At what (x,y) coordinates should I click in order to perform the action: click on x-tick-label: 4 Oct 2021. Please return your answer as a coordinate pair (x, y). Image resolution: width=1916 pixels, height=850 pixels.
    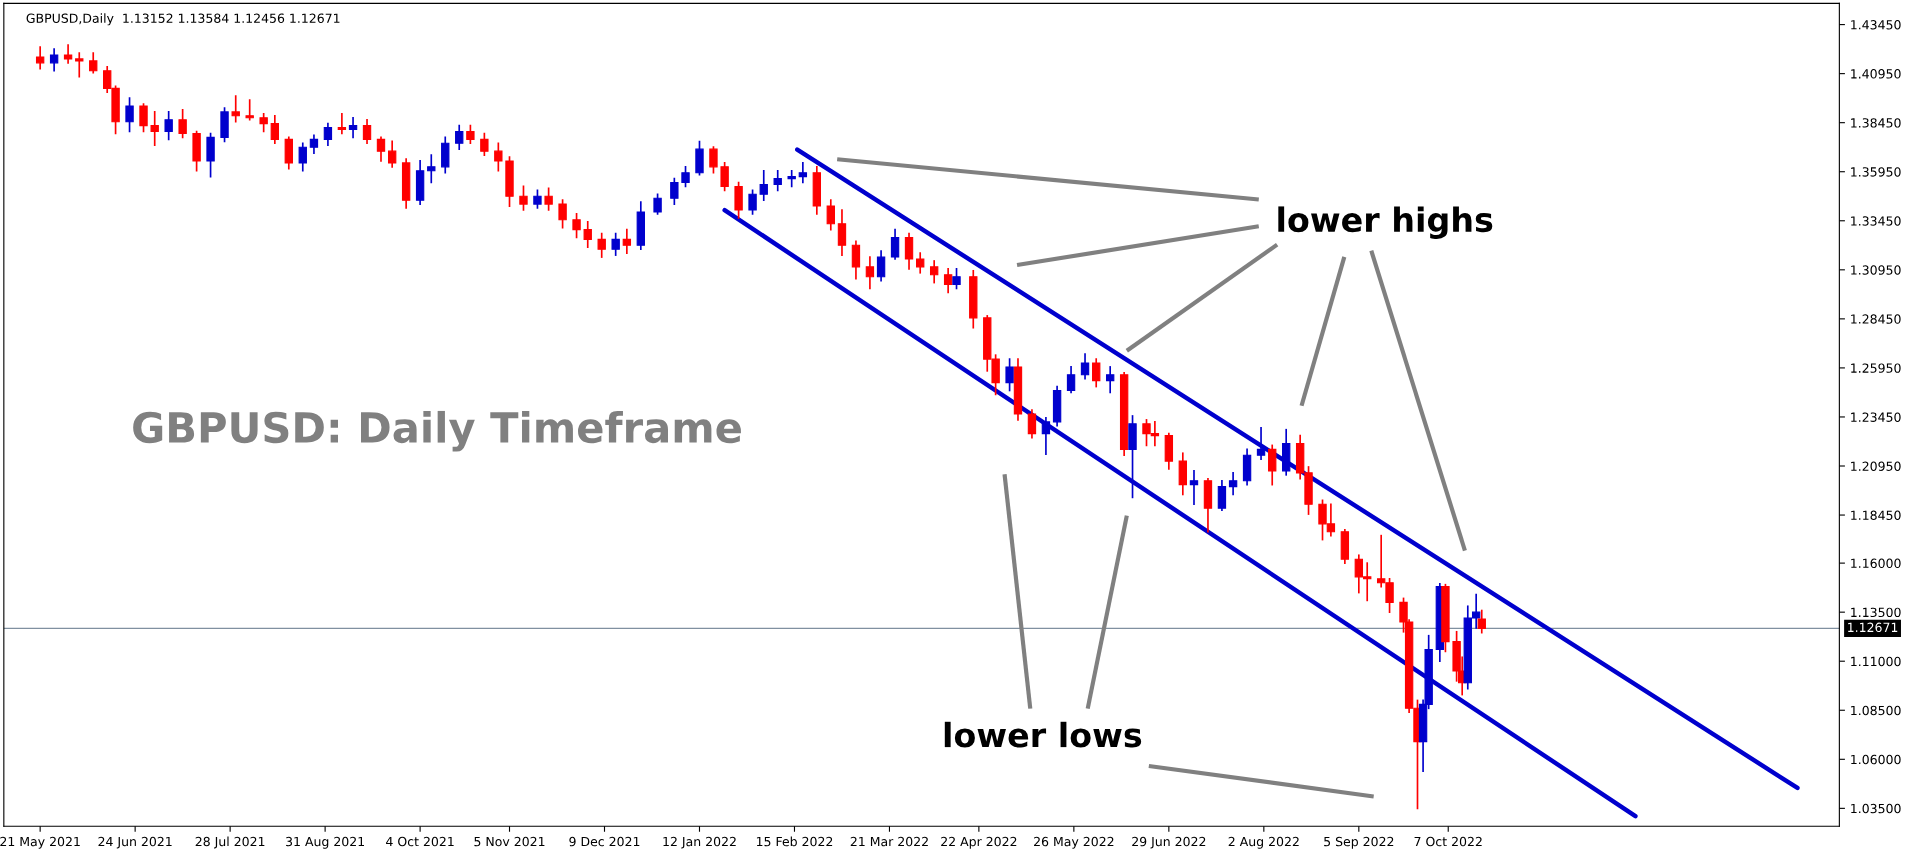
    Looking at the image, I should click on (420, 841).